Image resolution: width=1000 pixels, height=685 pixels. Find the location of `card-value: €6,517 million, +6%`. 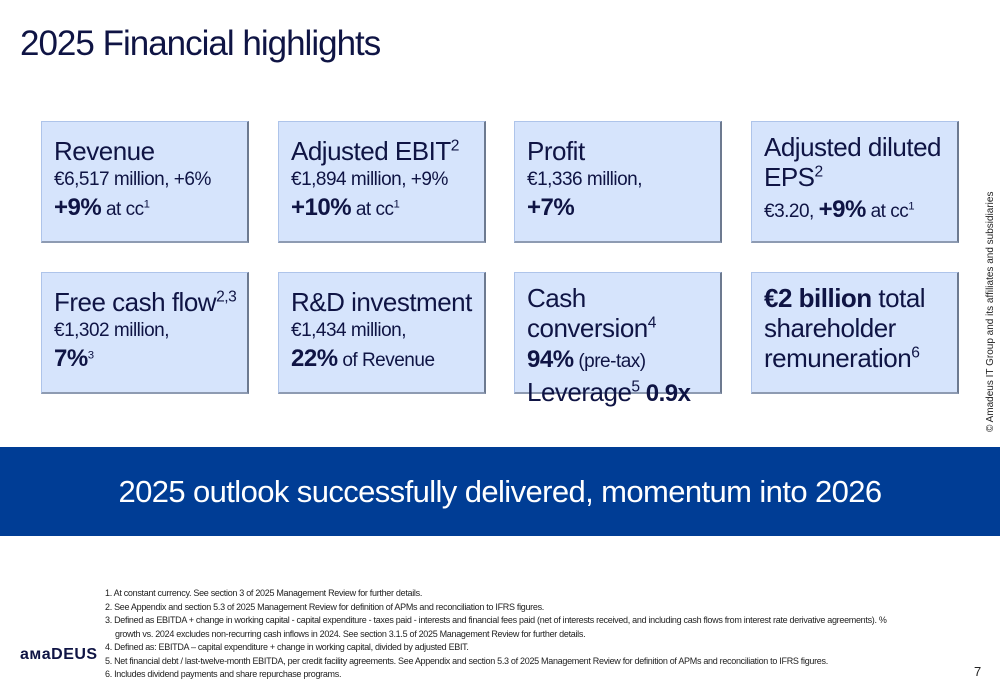

card-value: €6,517 million, +6% is located at coordinates (132, 179).